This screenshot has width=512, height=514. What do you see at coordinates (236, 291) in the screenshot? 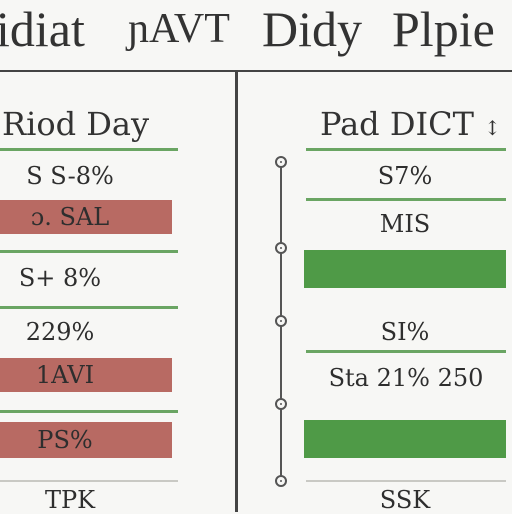
I see `column-divider` at bounding box center [236, 291].